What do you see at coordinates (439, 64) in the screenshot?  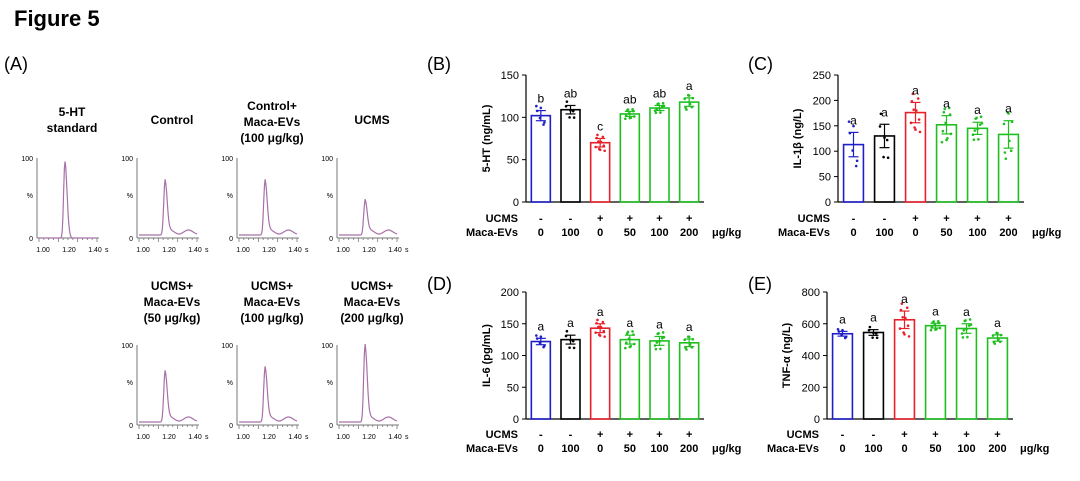 I see `panel-label: (B)` at bounding box center [439, 64].